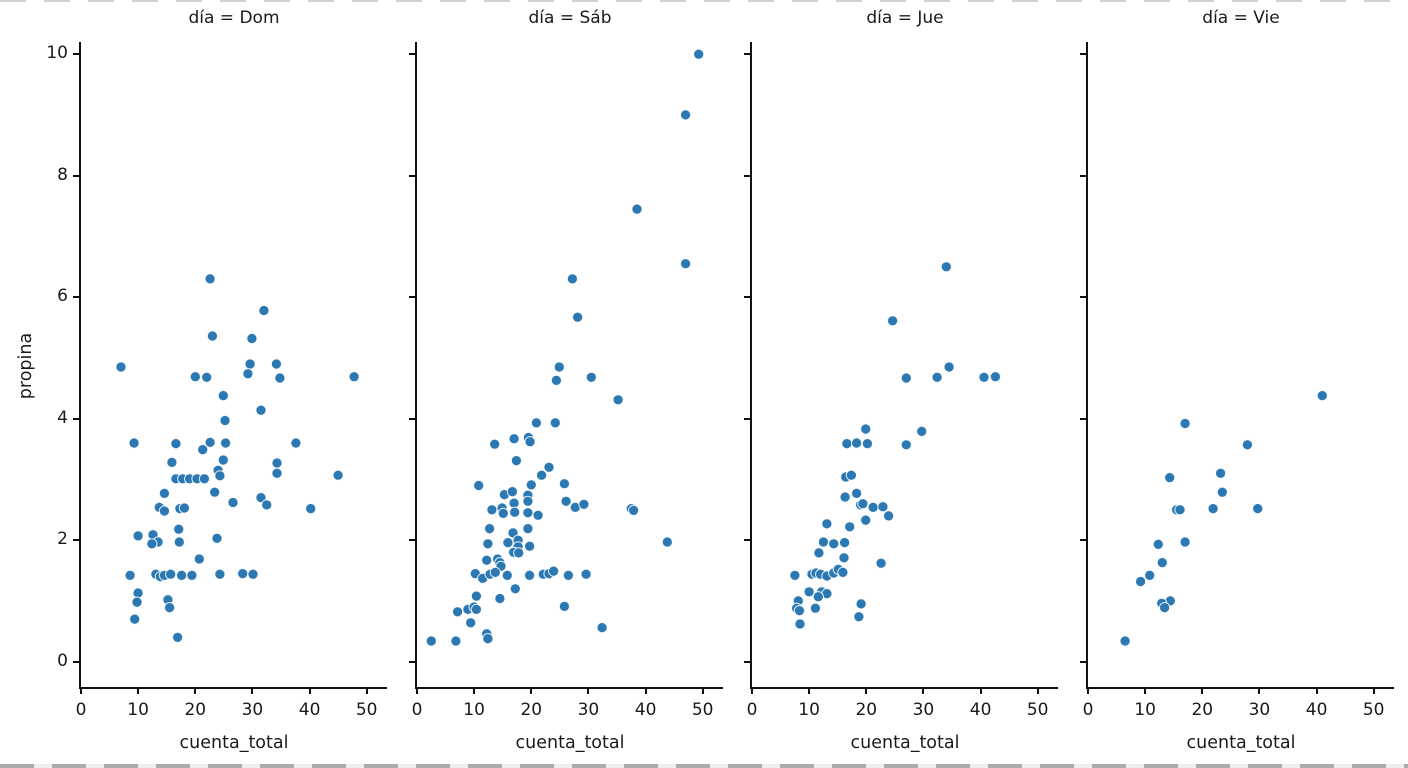 Image resolution: width=1408 pixels, height=768 pixels. I want to click on x-tick-label: 20, so click(531, 710).